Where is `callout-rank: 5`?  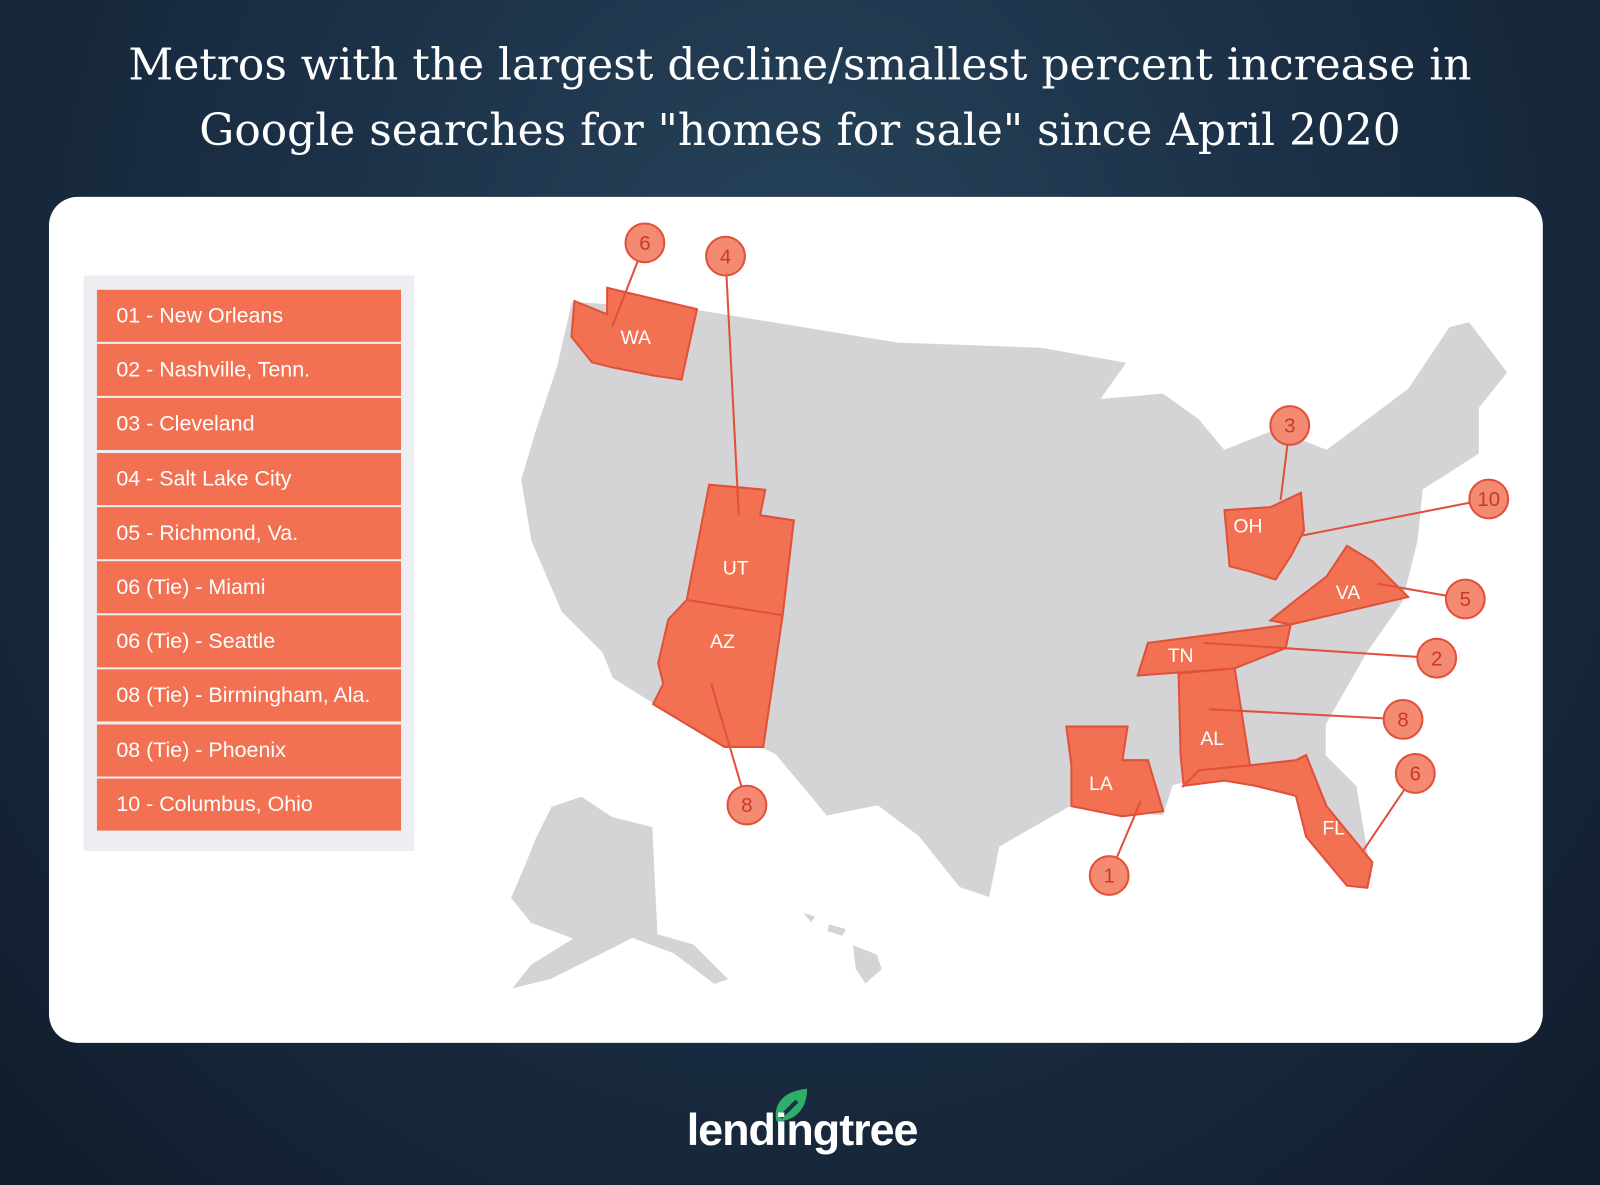
callout-rank: 5 is located at coordinates (1465, 600).